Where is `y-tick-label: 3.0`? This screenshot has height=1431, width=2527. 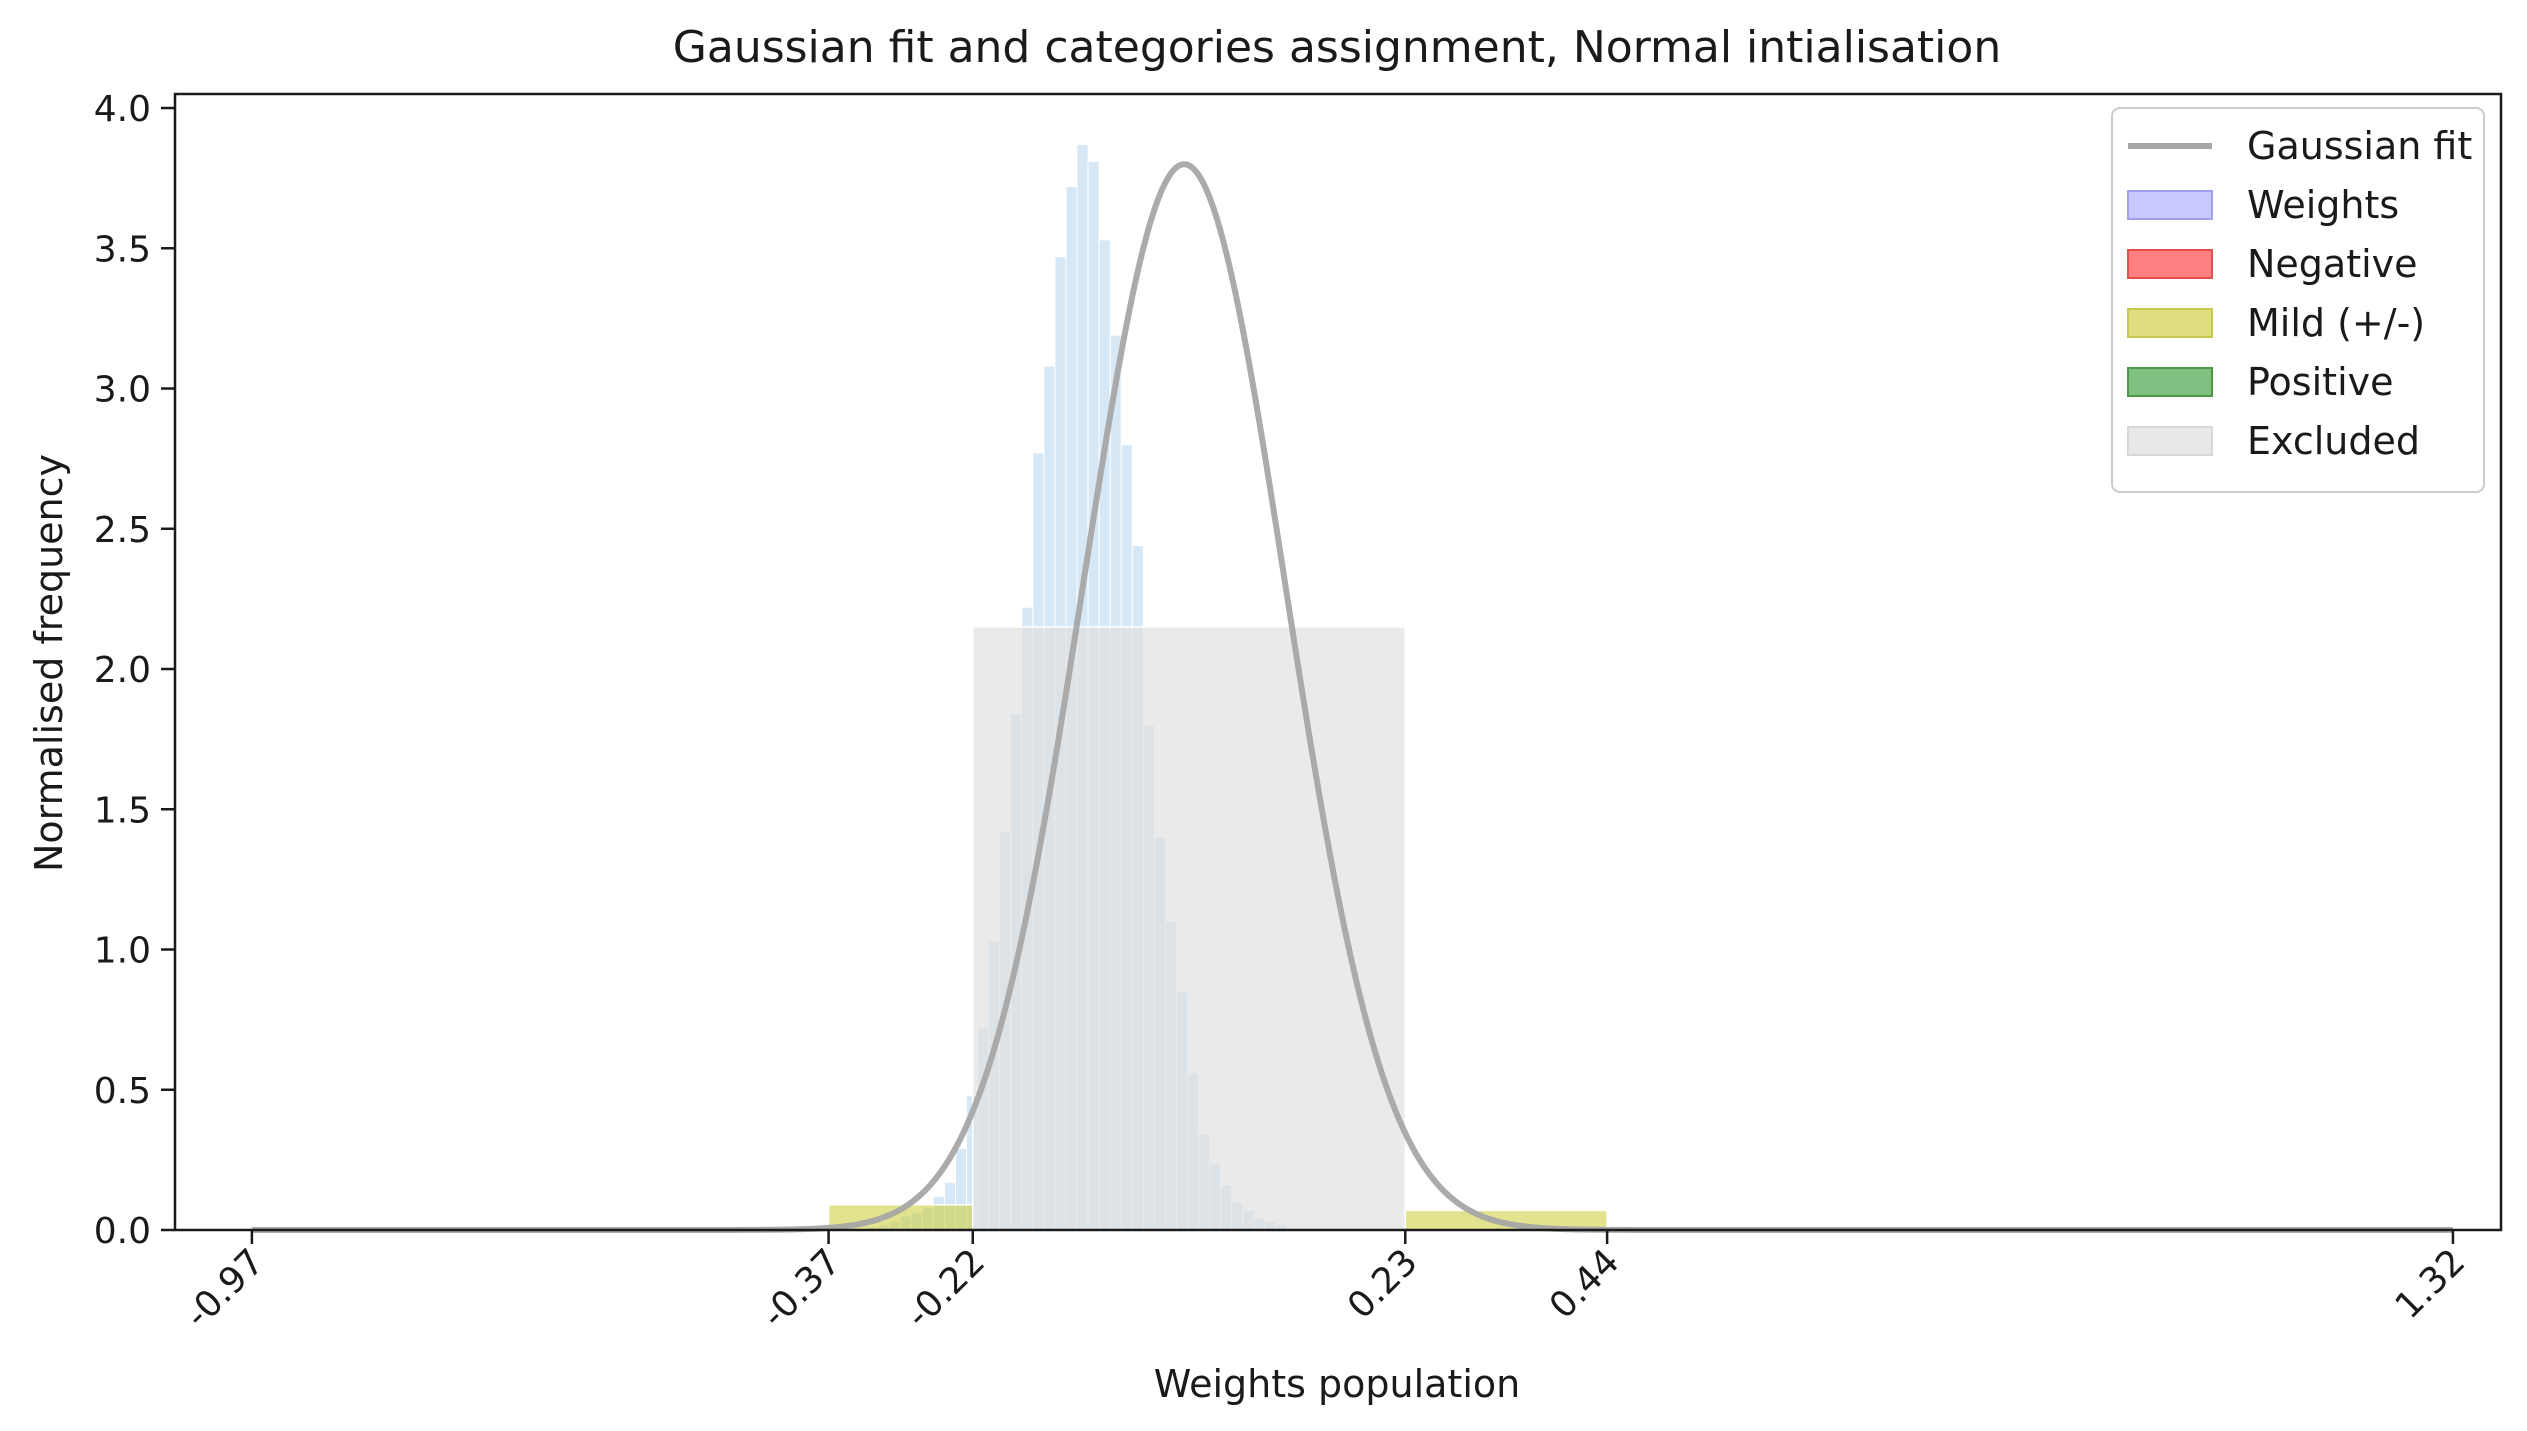
y-tick-label: 3.0 is located at coordinates (122, 390).